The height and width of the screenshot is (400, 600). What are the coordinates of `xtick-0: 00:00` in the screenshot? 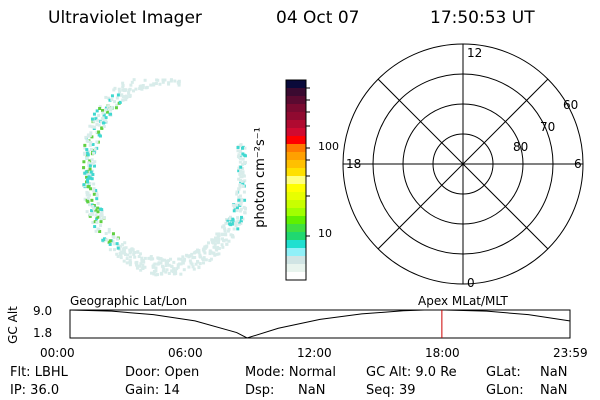 It's located at (57, 353).